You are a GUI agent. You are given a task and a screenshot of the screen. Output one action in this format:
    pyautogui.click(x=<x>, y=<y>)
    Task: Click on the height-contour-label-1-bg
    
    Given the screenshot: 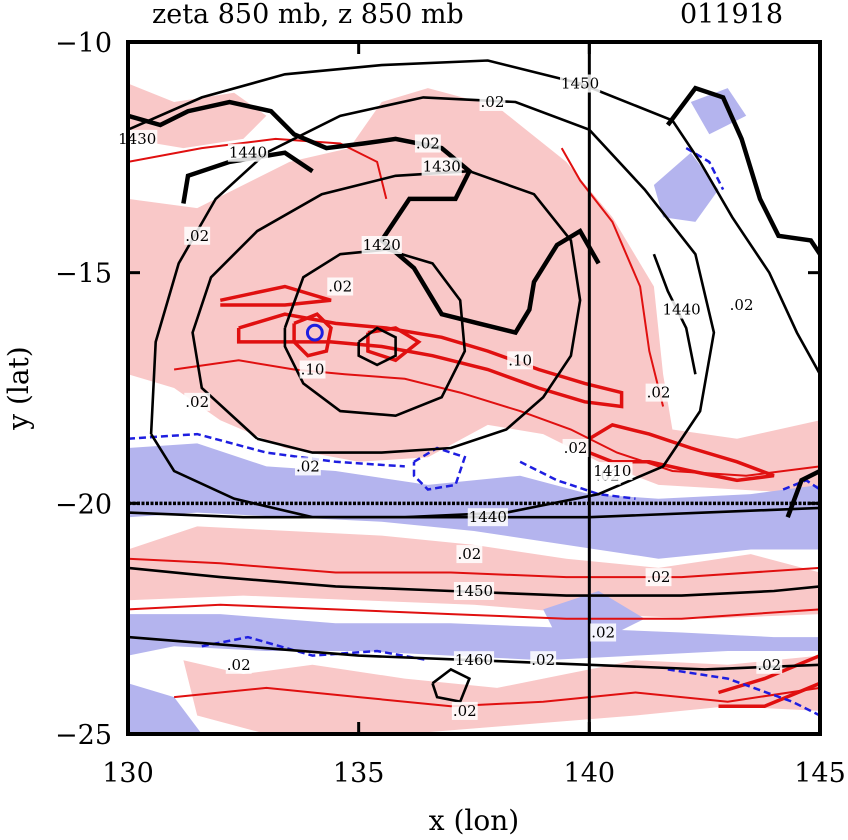 What is the action you would take?
    pyautogui.click(x=441, y=166)
    